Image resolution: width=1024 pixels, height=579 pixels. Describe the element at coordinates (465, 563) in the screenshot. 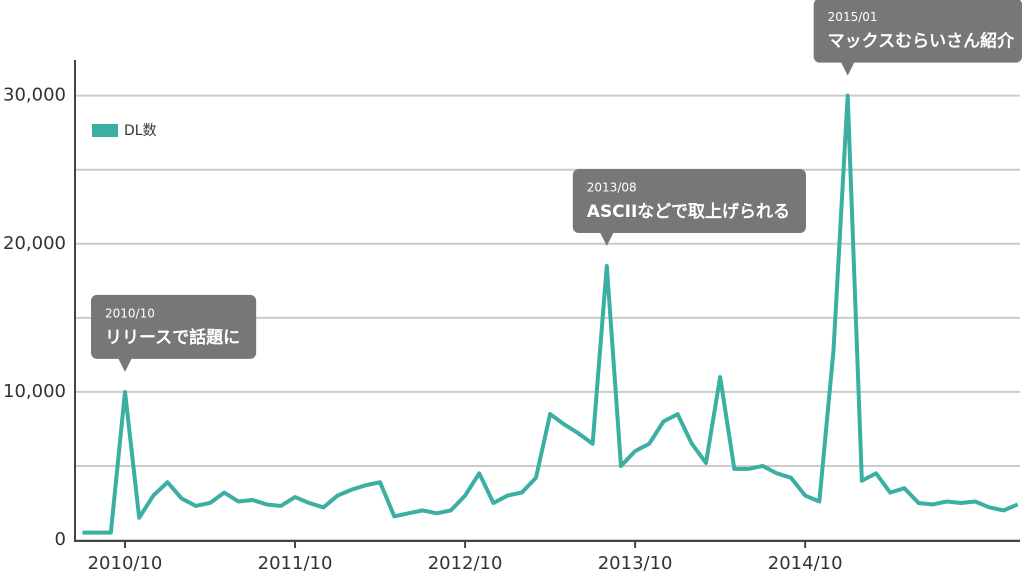

I see `x-tick-label: 2012/10` at that location.